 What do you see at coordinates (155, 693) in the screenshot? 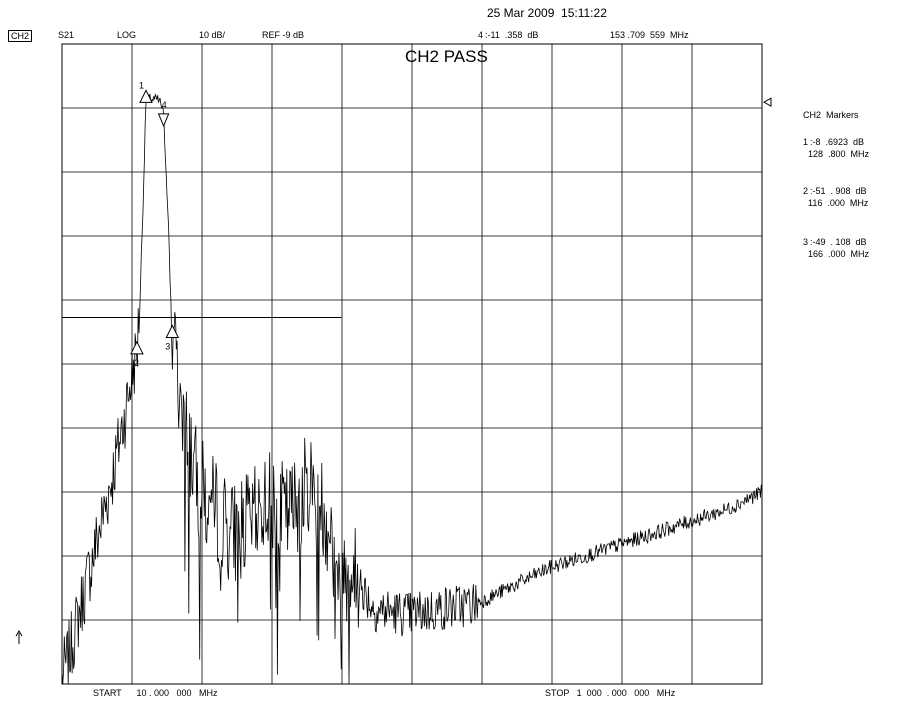
I see `start-frequency: START 10 . 000 000 MHz` at bounding box center [155, 693].